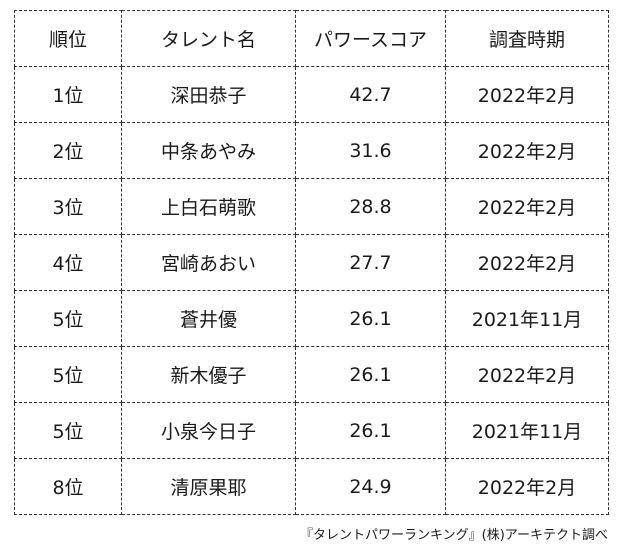 The image size is (622, 557). Describe the element at coordinates (208, 150) in the screenshot. I see `talent-name-cell: 中条あやみ` at that location.